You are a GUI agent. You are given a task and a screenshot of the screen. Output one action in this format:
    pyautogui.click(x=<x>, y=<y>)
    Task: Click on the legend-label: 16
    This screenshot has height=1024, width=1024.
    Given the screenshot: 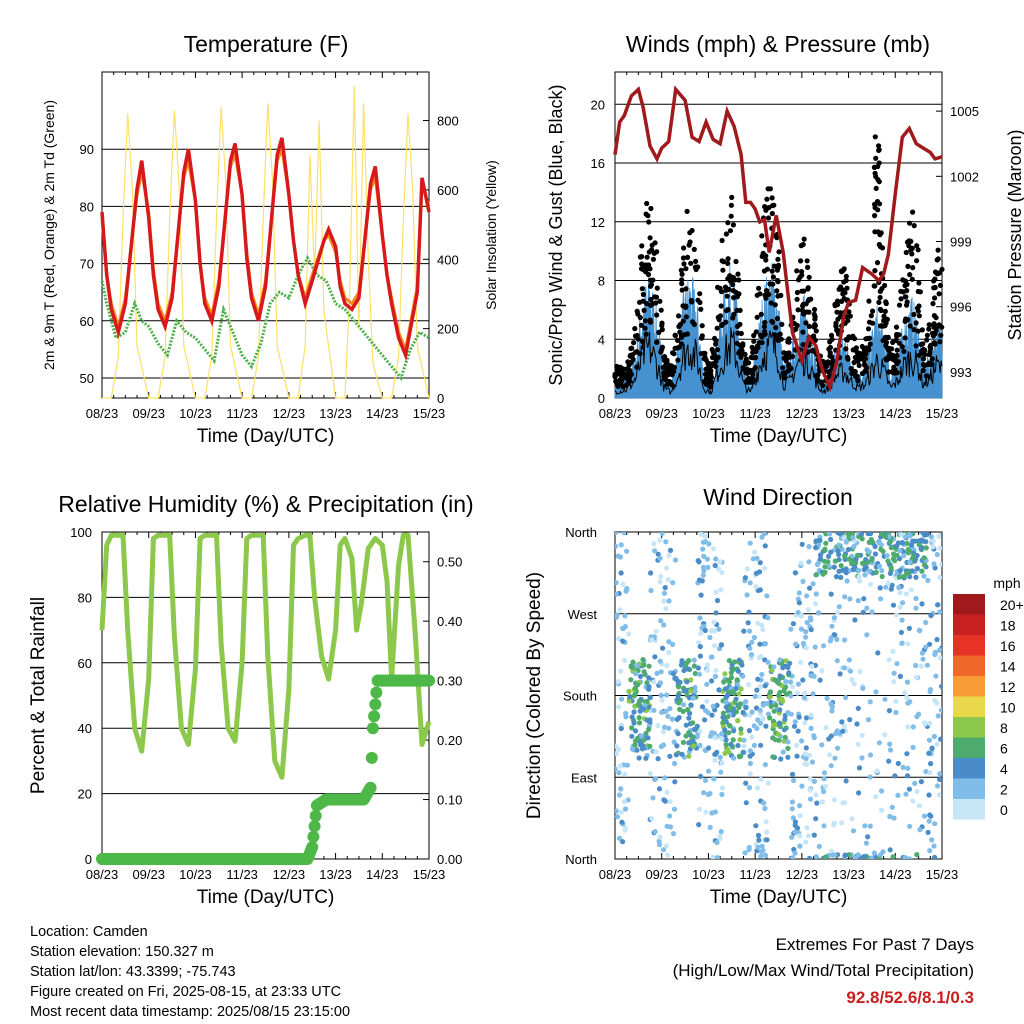 What is the action you would take?
    pyautogui.click(x=1008, y=646)
    